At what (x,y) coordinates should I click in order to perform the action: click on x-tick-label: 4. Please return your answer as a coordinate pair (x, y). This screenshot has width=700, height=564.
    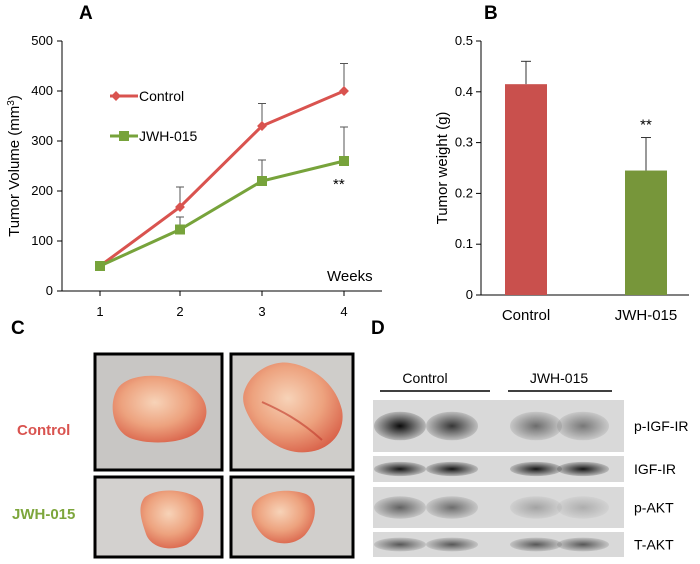
    Looking at the image, I should click on (343, 311).